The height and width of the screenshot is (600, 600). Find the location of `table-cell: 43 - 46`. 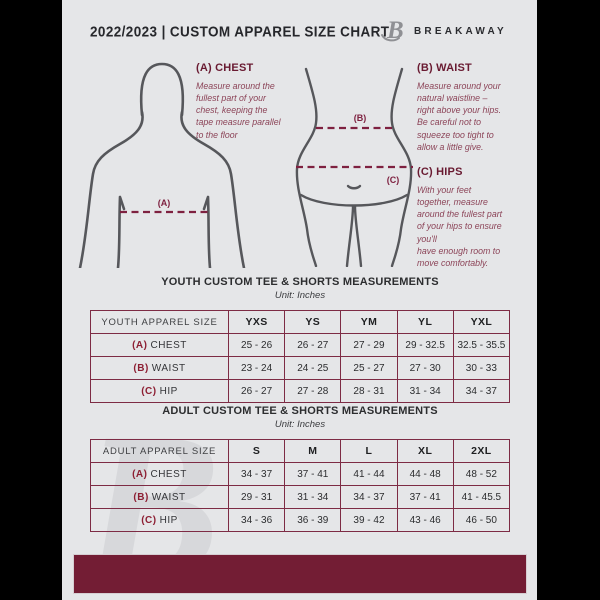

table-cell: 43 - 46 is located at coordinates (425, 520).